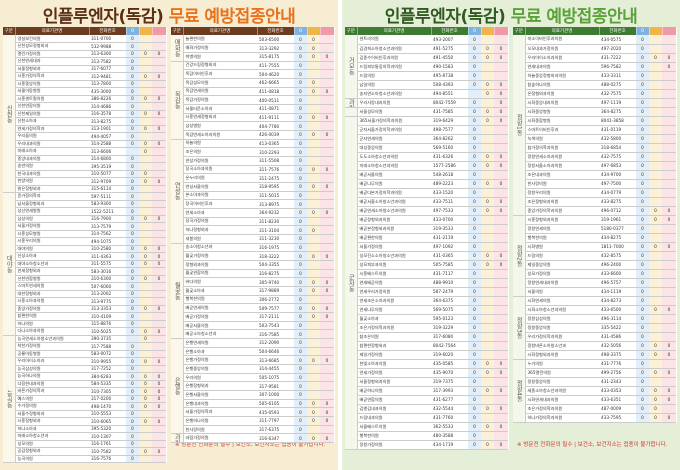 The height and width of the screenshot is (470, 680). What do you see at coordinates (220, 57) in the screenshot?
I see `clinic-name: 박병의원` at bounding box center [220, 57].